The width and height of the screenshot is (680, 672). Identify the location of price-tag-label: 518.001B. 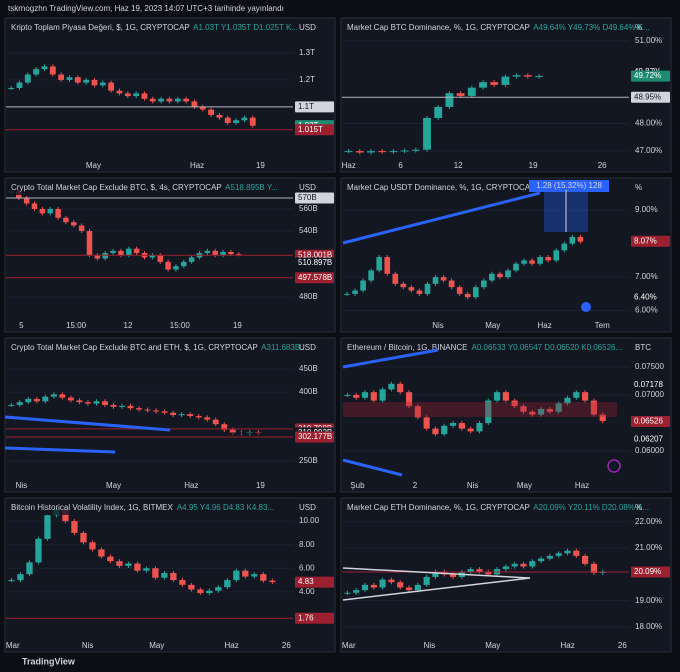
(315, 254).